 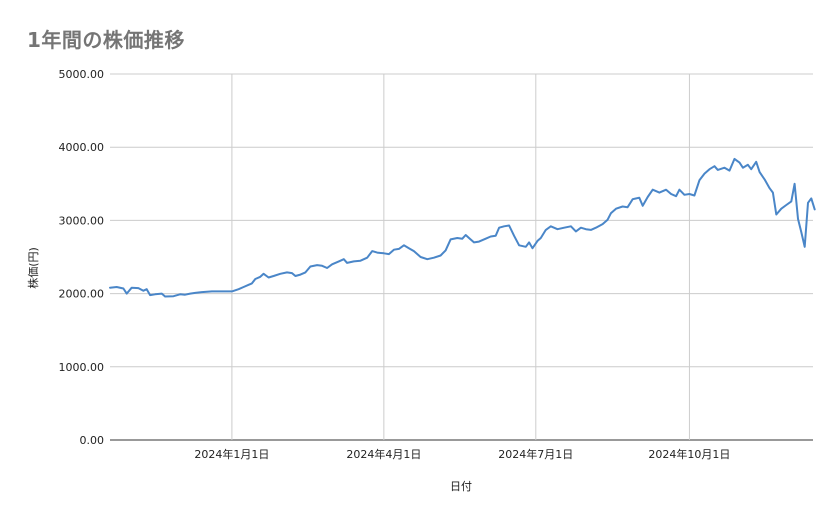 I want to click on y-tick-label: 5000.00, so click(x=82, y=74).